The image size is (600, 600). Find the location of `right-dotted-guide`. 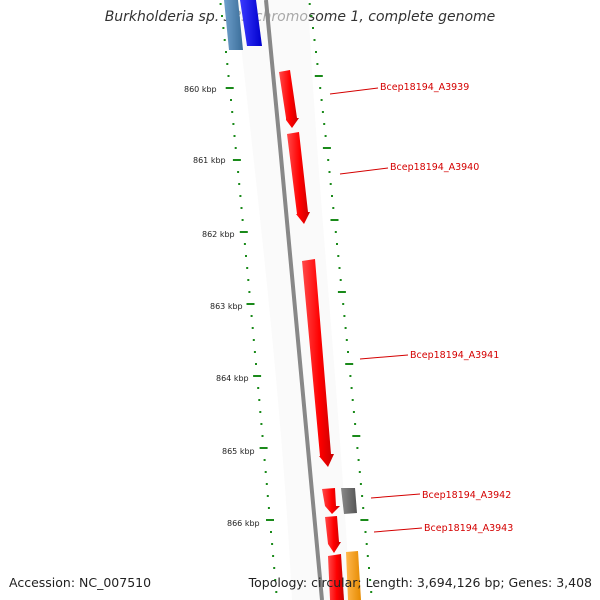

right-dotted-guide is located at coordinates (340, 298).